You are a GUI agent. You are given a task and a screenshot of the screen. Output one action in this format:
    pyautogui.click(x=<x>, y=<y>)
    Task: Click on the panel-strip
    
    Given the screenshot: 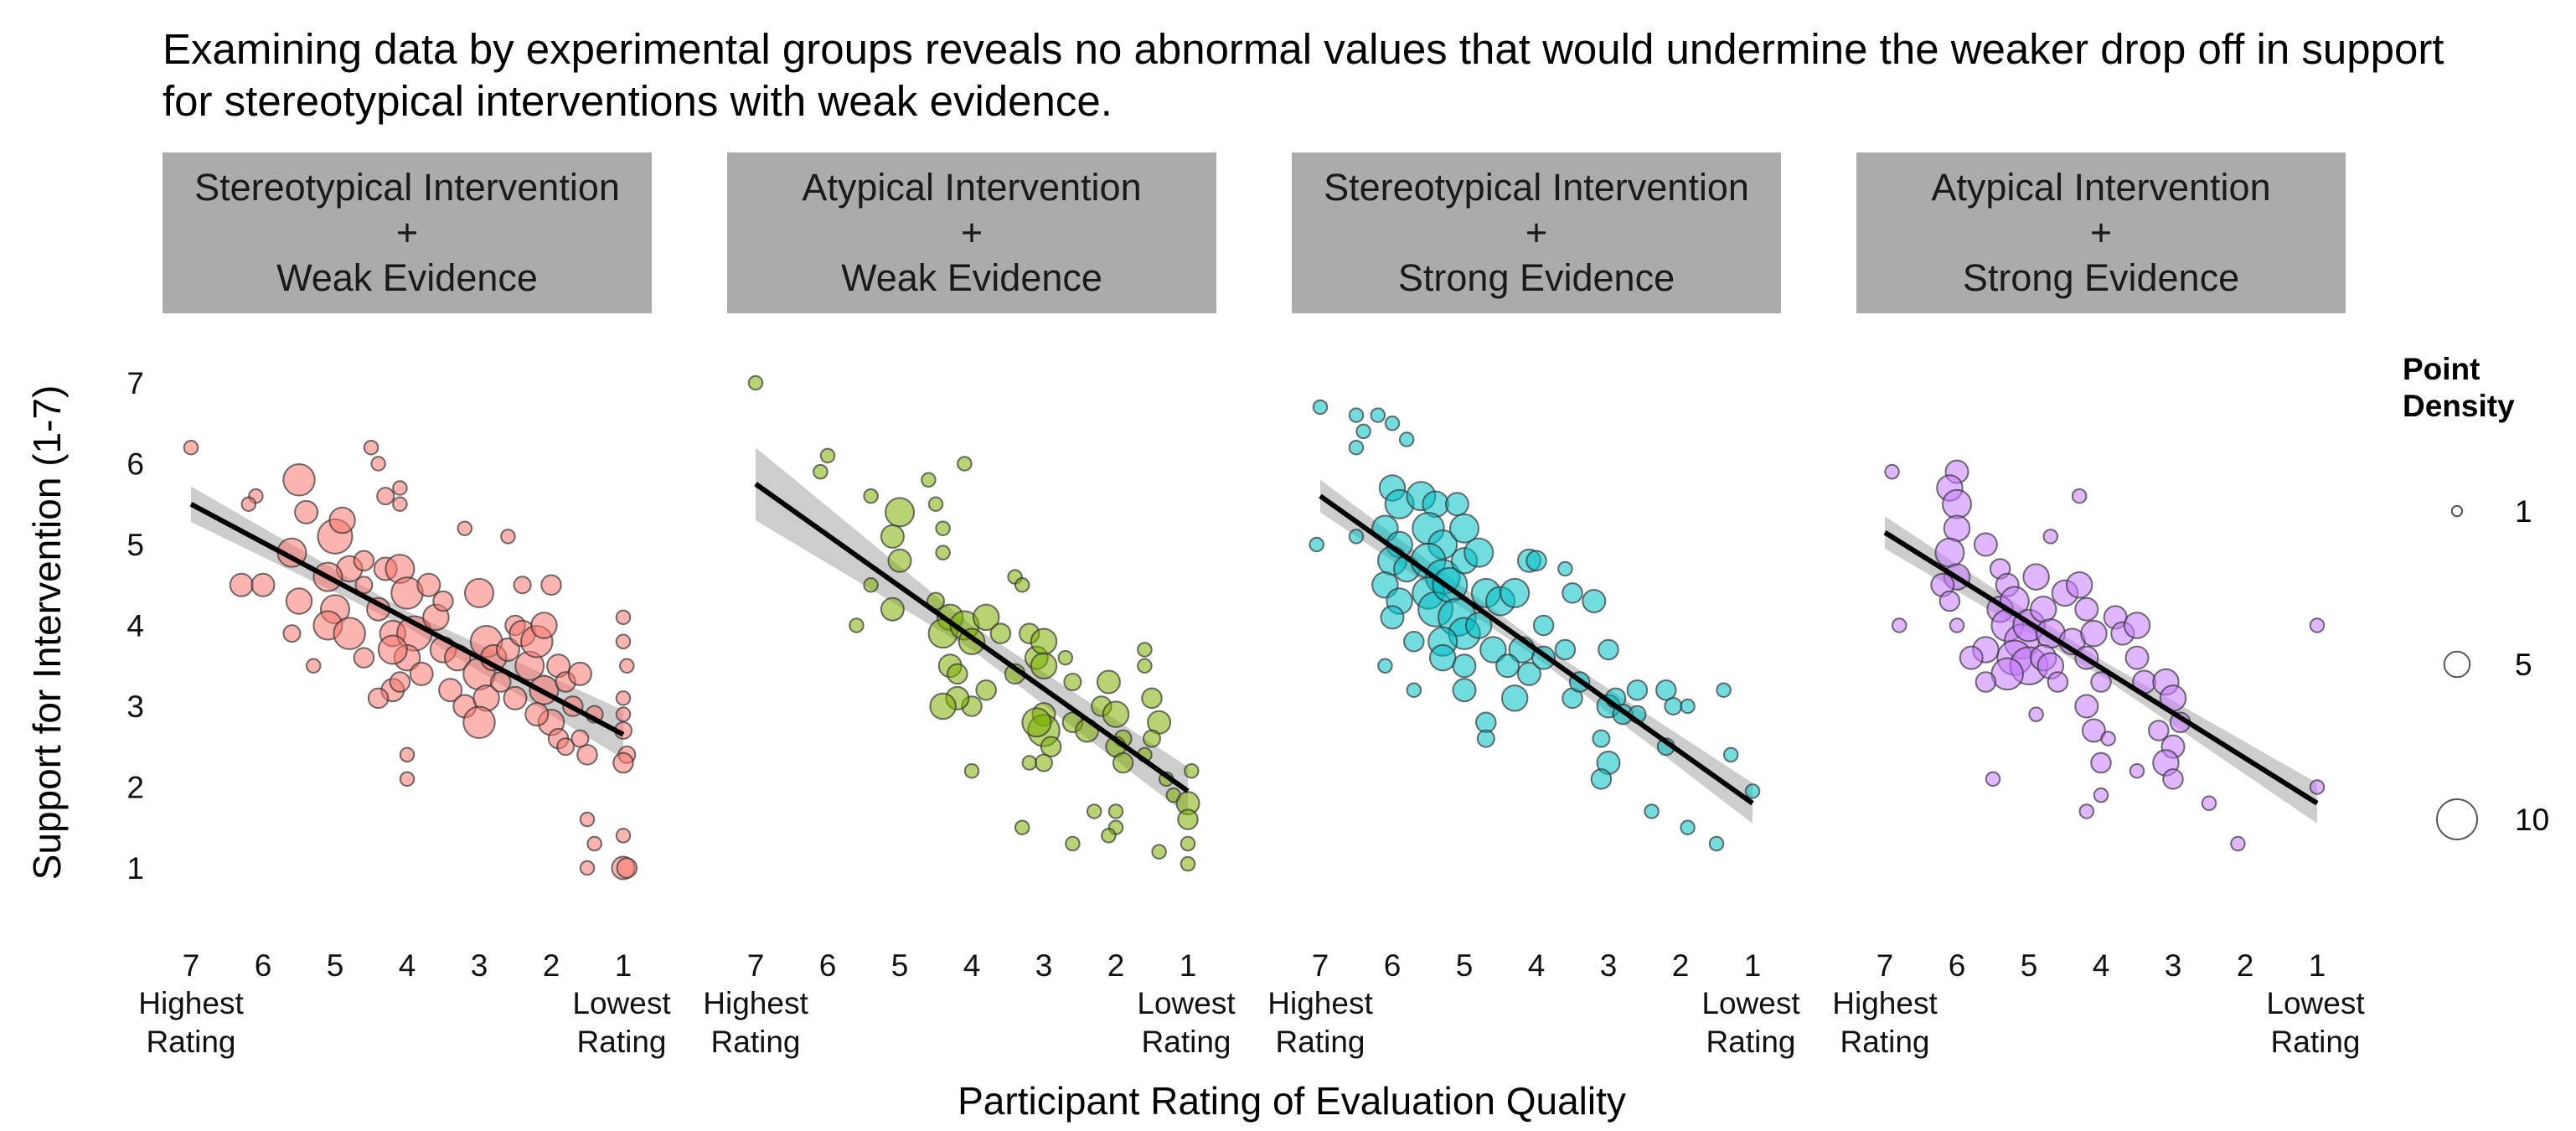 What is the action you would take?
    pyautogui.click(x=971, y=232)
    